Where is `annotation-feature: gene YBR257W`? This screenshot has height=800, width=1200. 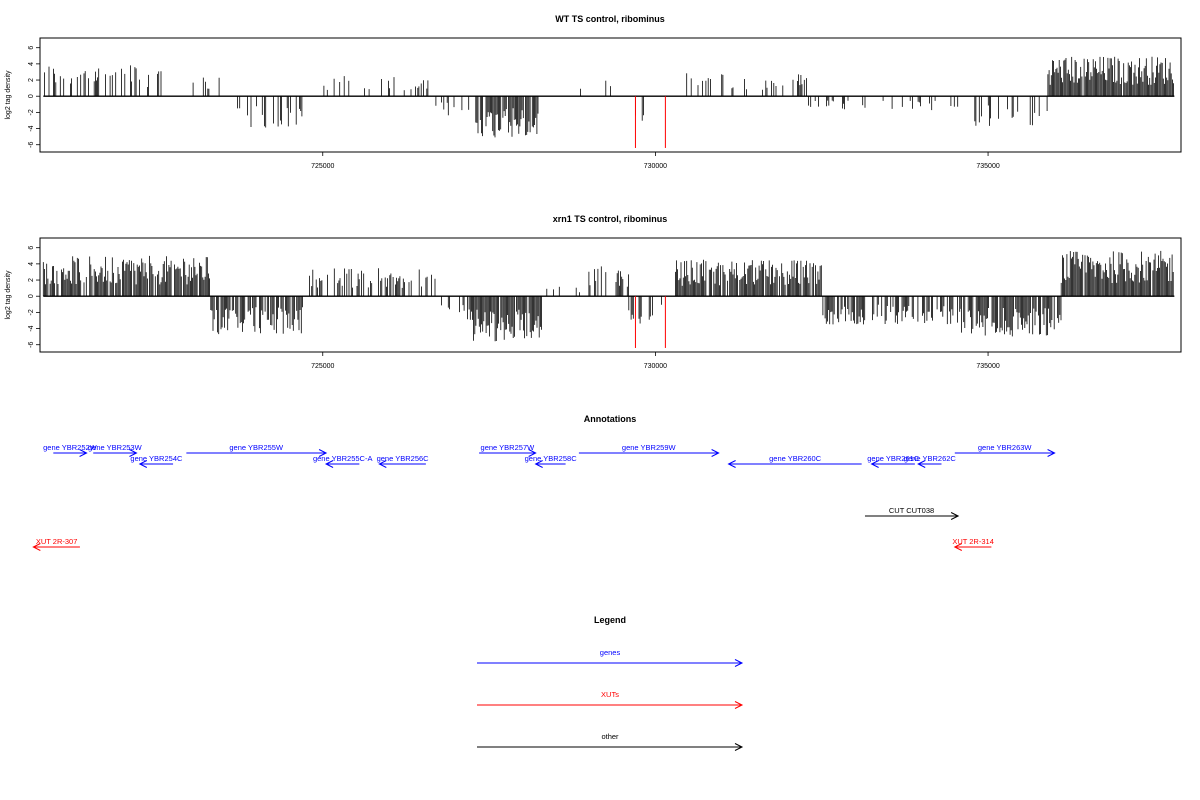 annotation-feature: gene YBR257W is located at coordinates (508, 450).